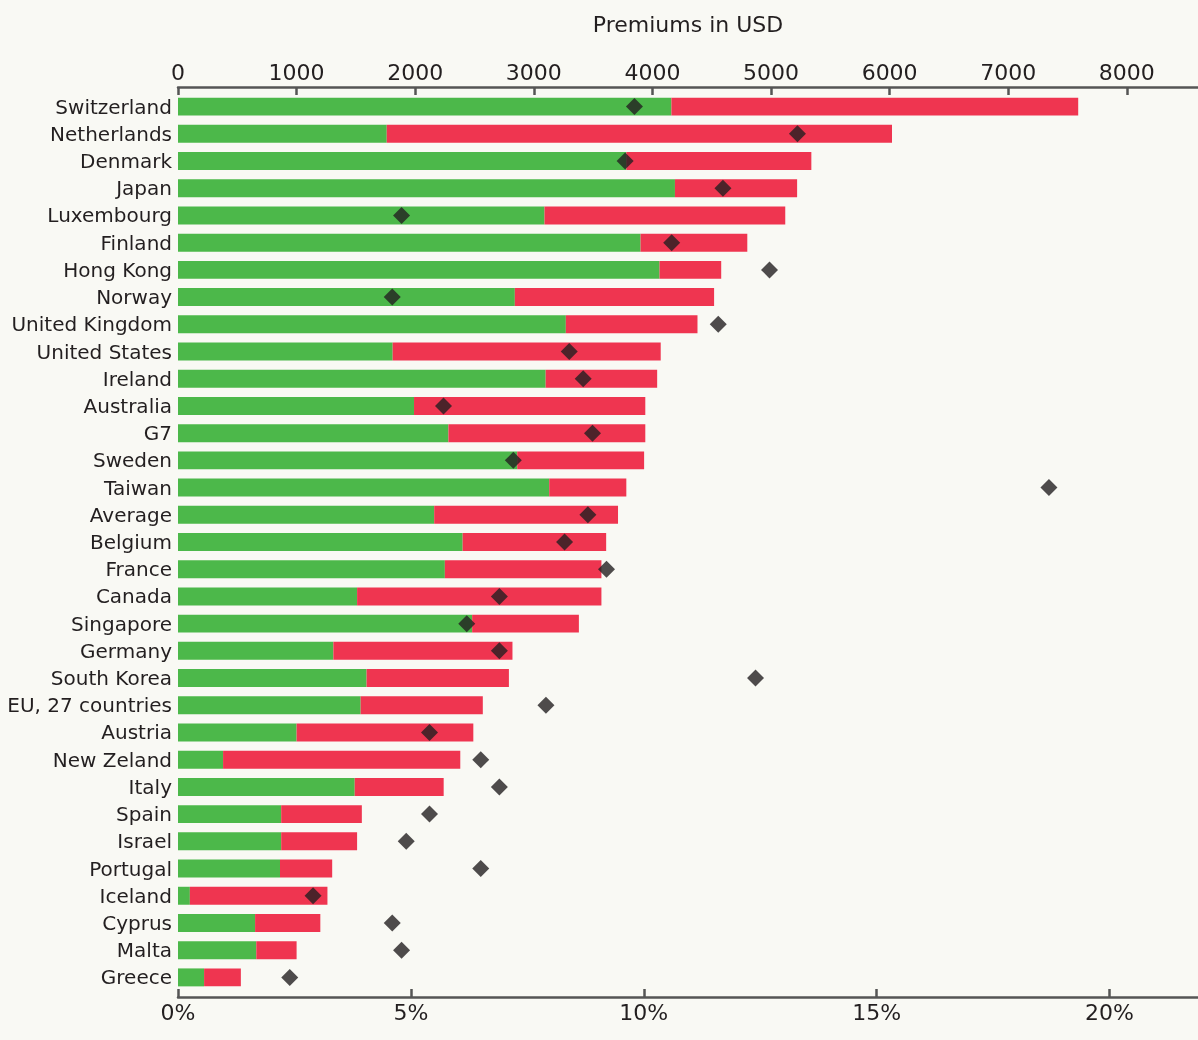 The height and width of the screenshot is (1040, 1198). I want to click on y-tick-label: New Zeland, so click(112, 759).